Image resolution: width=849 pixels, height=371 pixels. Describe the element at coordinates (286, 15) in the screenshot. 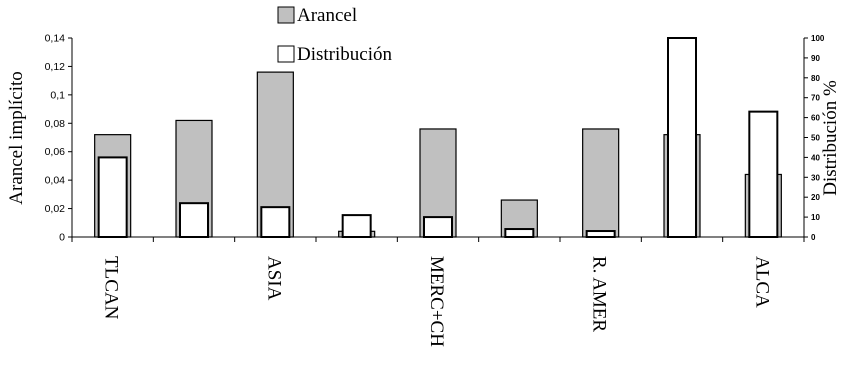

I see `legend-swatch-arancel` at that location.